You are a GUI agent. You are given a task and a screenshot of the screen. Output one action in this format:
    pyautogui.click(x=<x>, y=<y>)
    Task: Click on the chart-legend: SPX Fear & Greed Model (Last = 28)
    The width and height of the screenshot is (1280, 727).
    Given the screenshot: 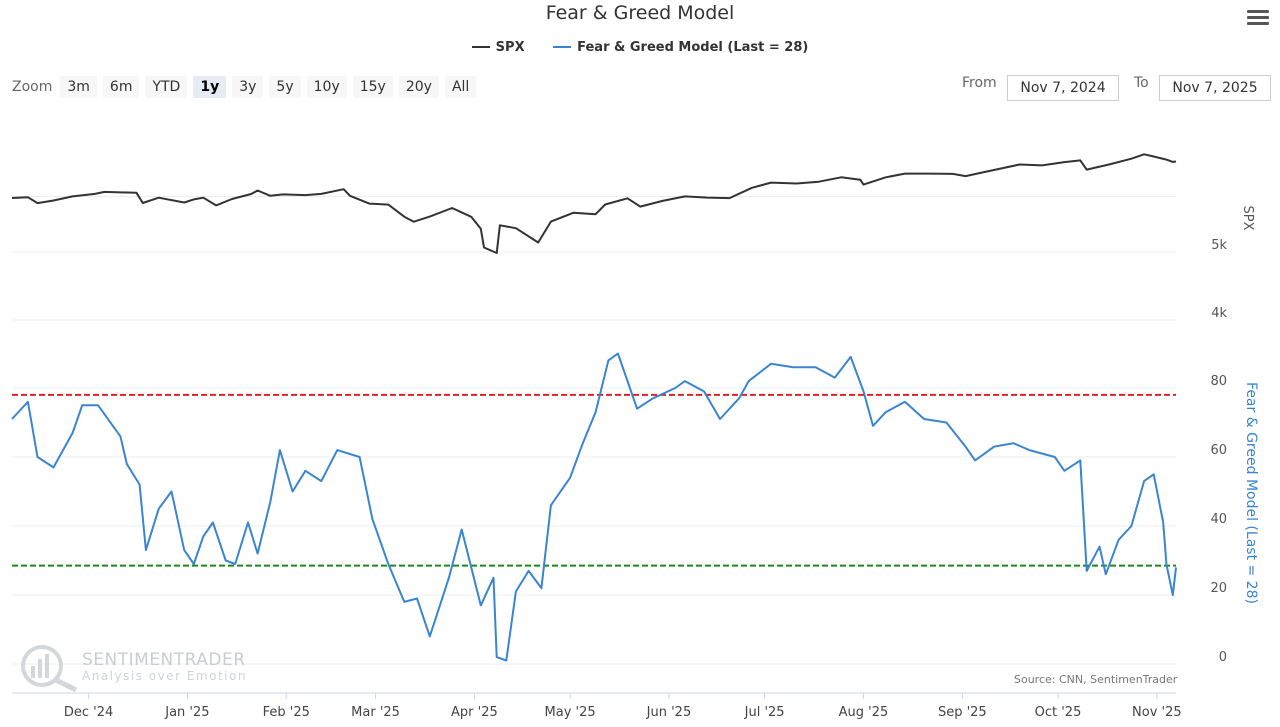 What is the action you would take?
    pyautogui.click(x=640, y=46)
    